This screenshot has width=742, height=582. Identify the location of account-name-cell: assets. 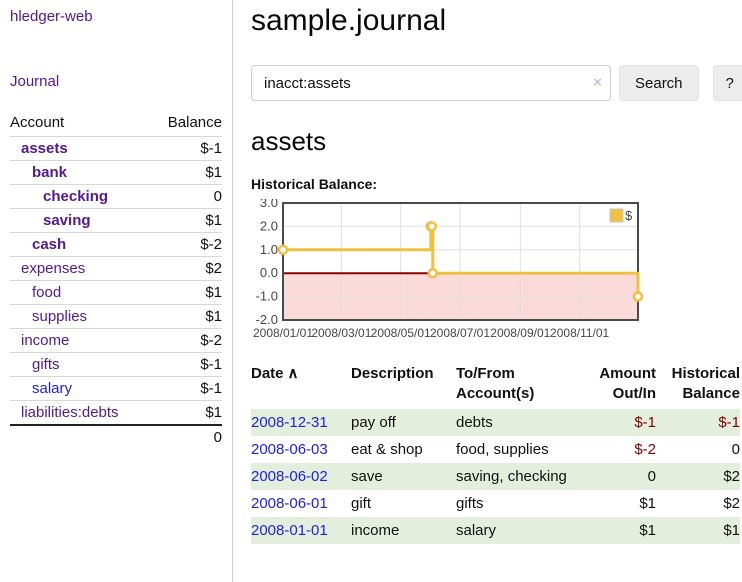
(81, 148).